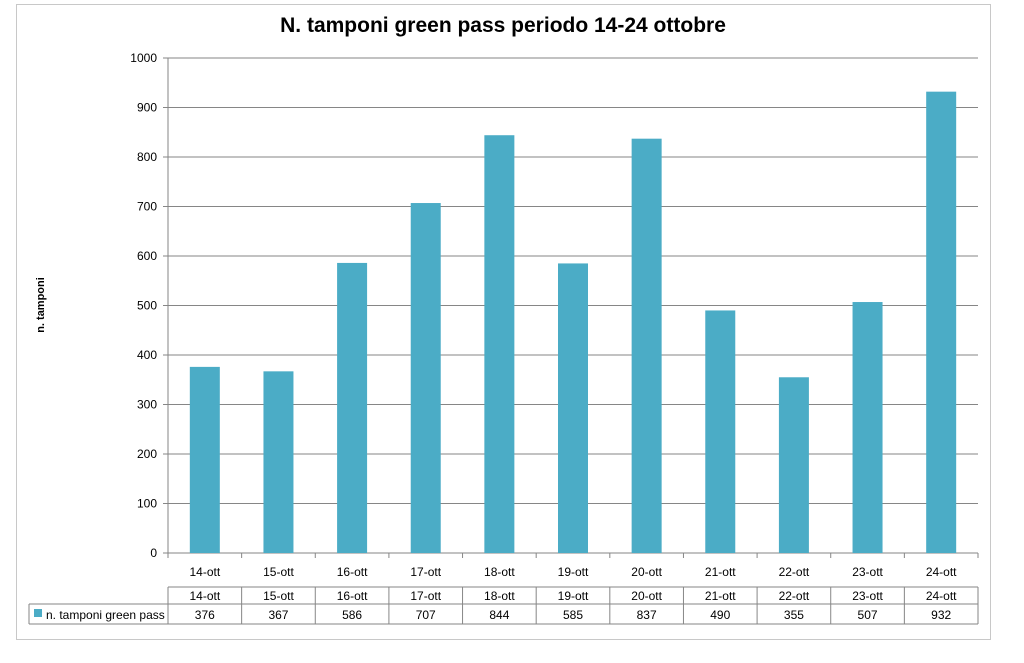 Image resolution: width=1024 pixels, height=663 pixels. I want to click on table-header-cell: 23-ott, so click(867, 596).